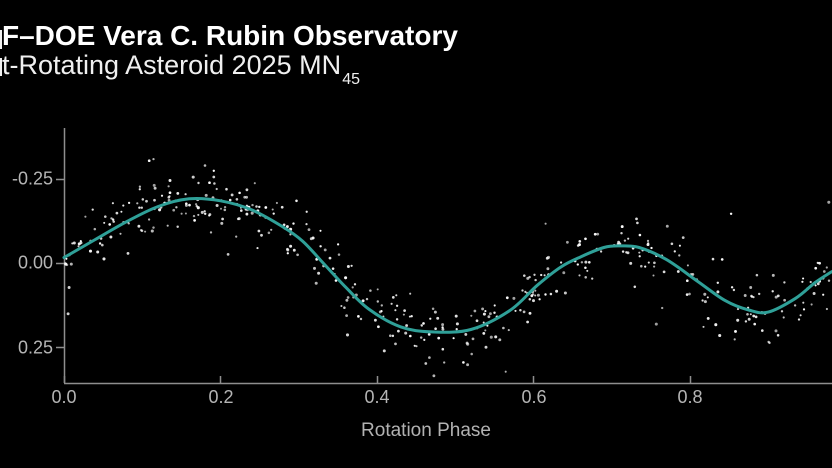 This screenshot has height=468, width=832. What do you see at coordinates (534, 397) in the screenshot?
I see `x-tick-label: 0.6` at bounding box center [534, 397].